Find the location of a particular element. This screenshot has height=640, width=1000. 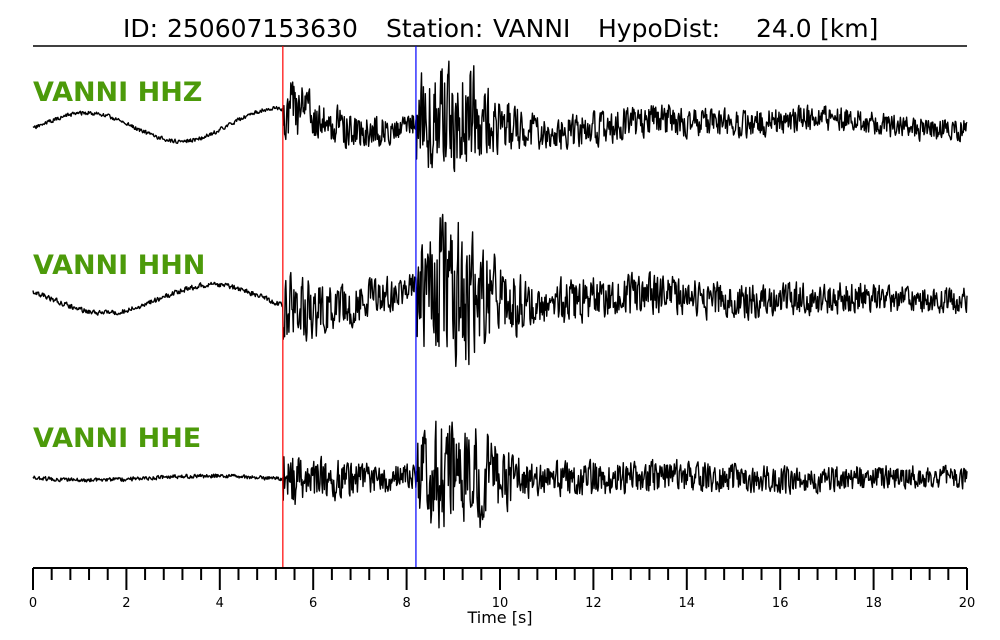

title-id-label: ID: is located at coordinates (140, 28).